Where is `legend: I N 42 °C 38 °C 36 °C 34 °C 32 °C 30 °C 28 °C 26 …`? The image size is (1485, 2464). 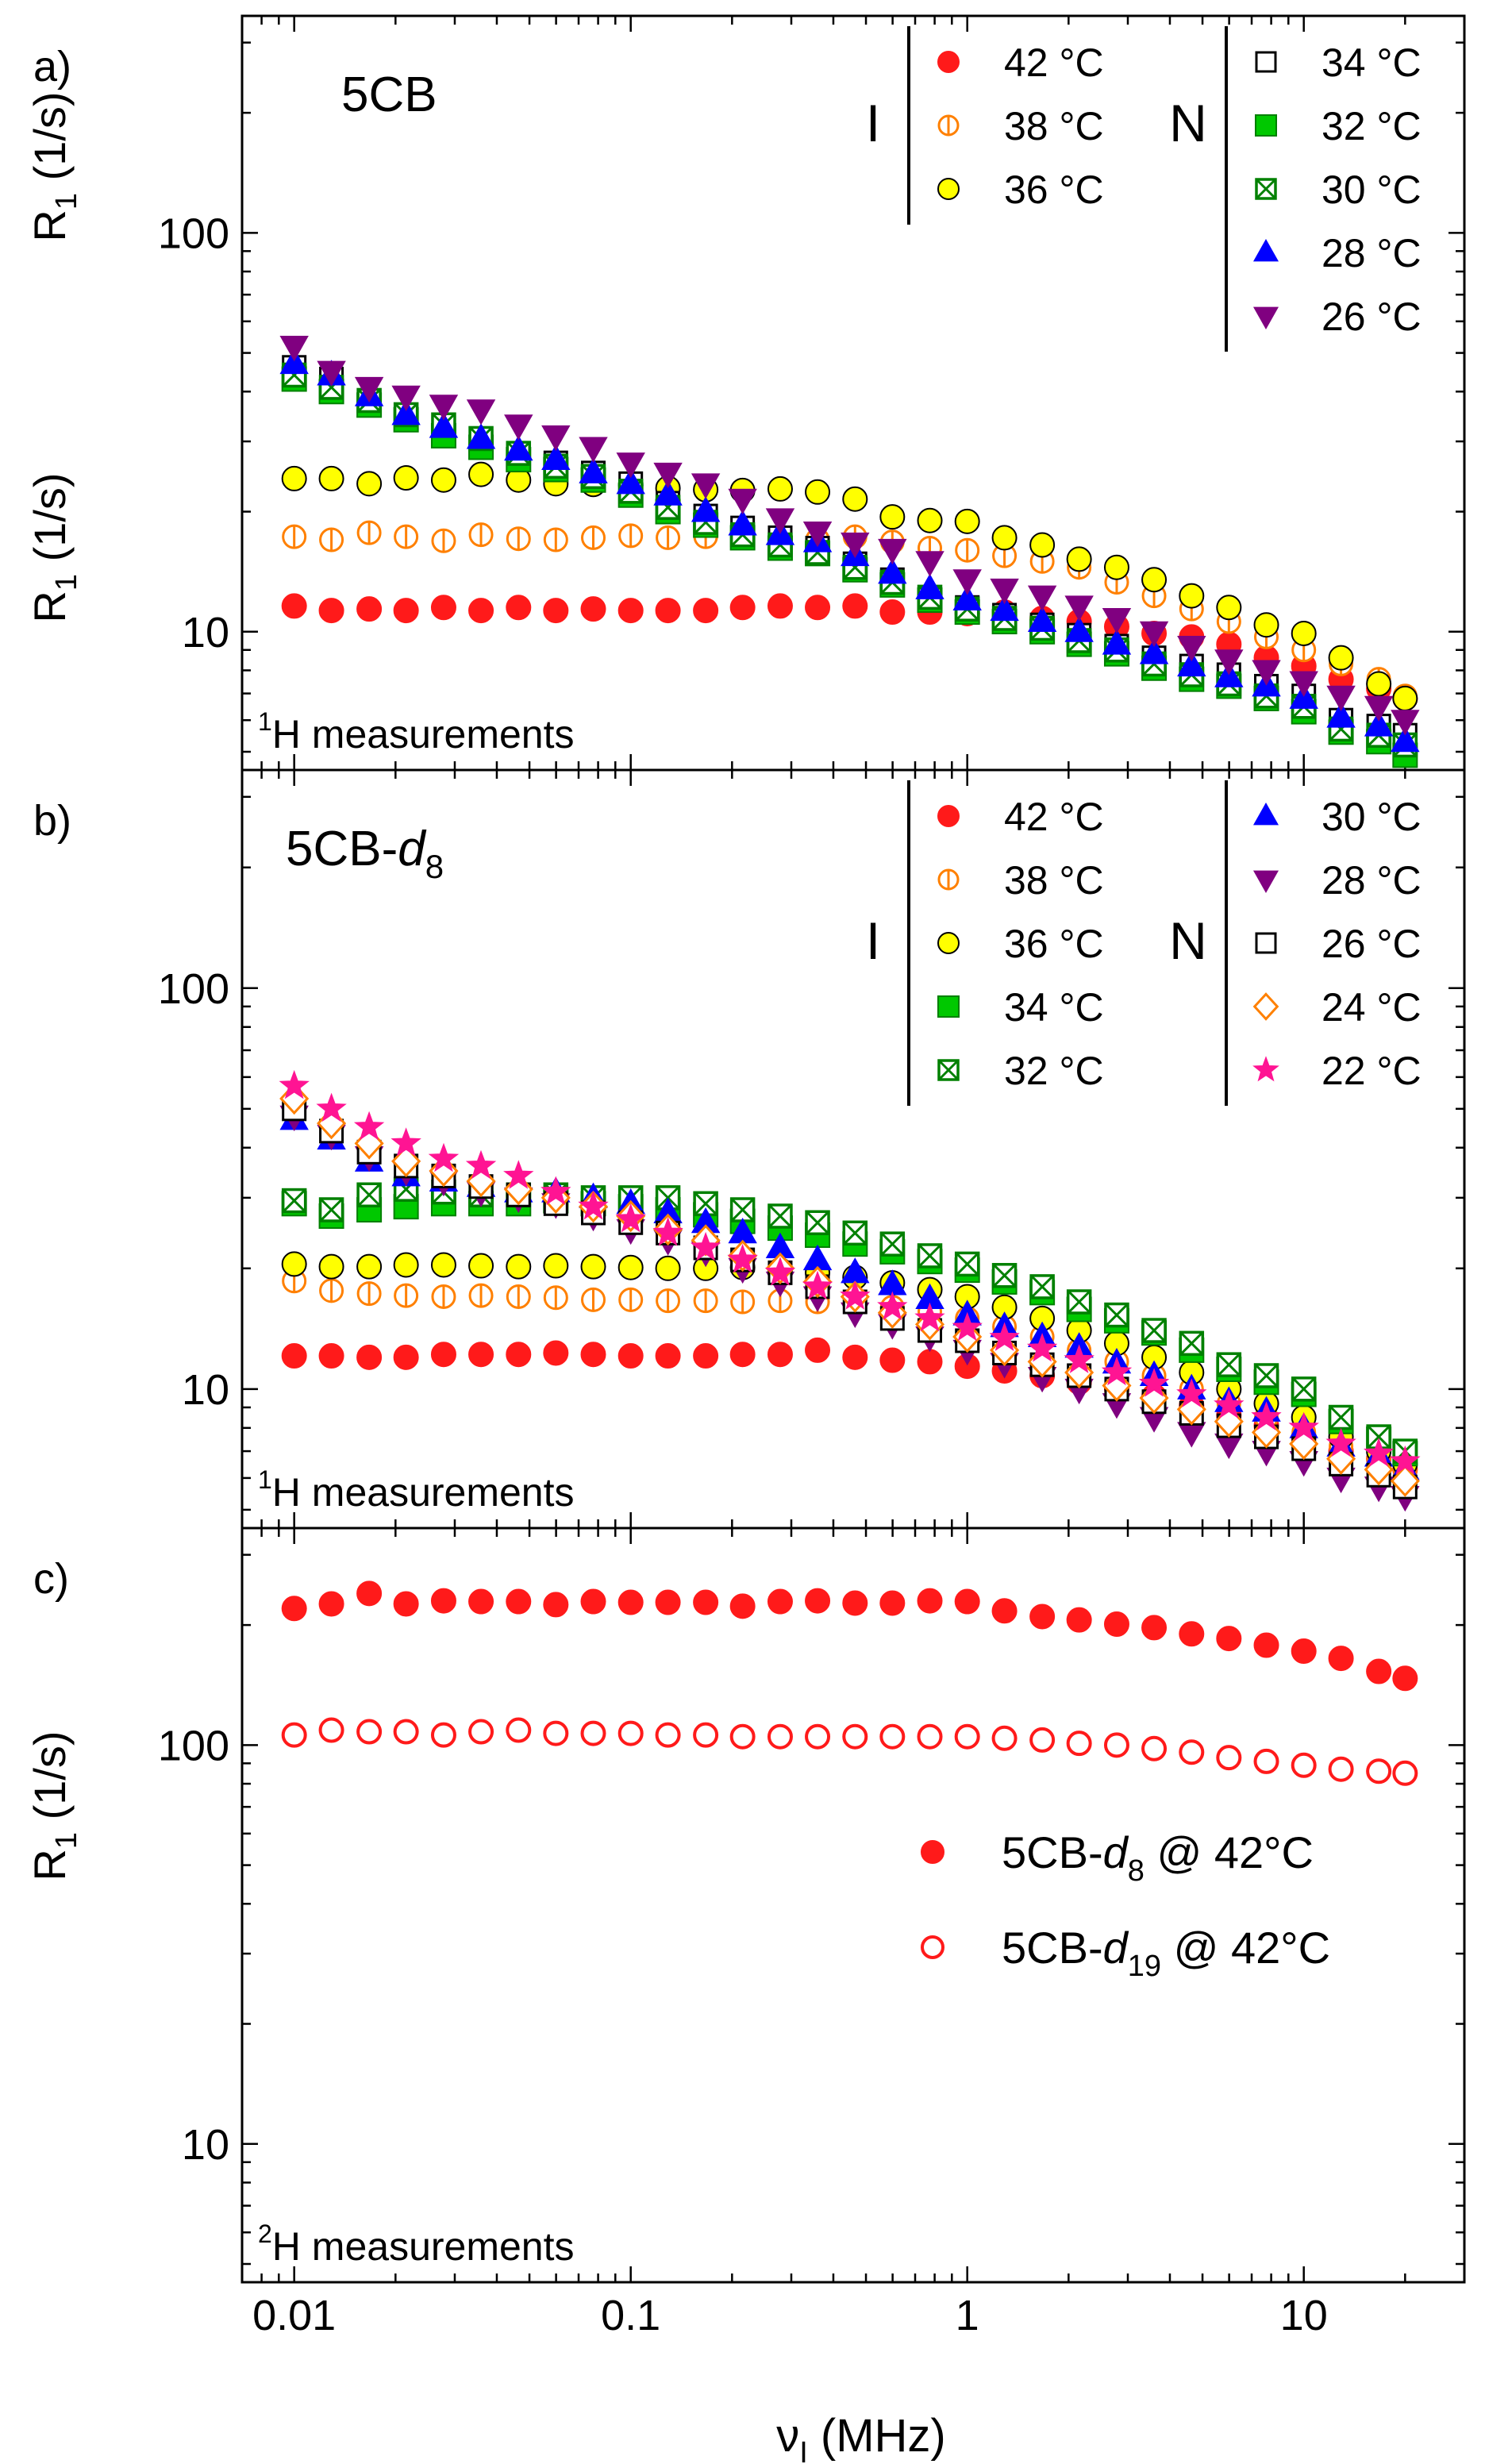
legend: I N 42 °C 38 °C 36 °C 34 °C 32 °C 30 °C 28 °C 26 … is located at coordinates (1144, 943).